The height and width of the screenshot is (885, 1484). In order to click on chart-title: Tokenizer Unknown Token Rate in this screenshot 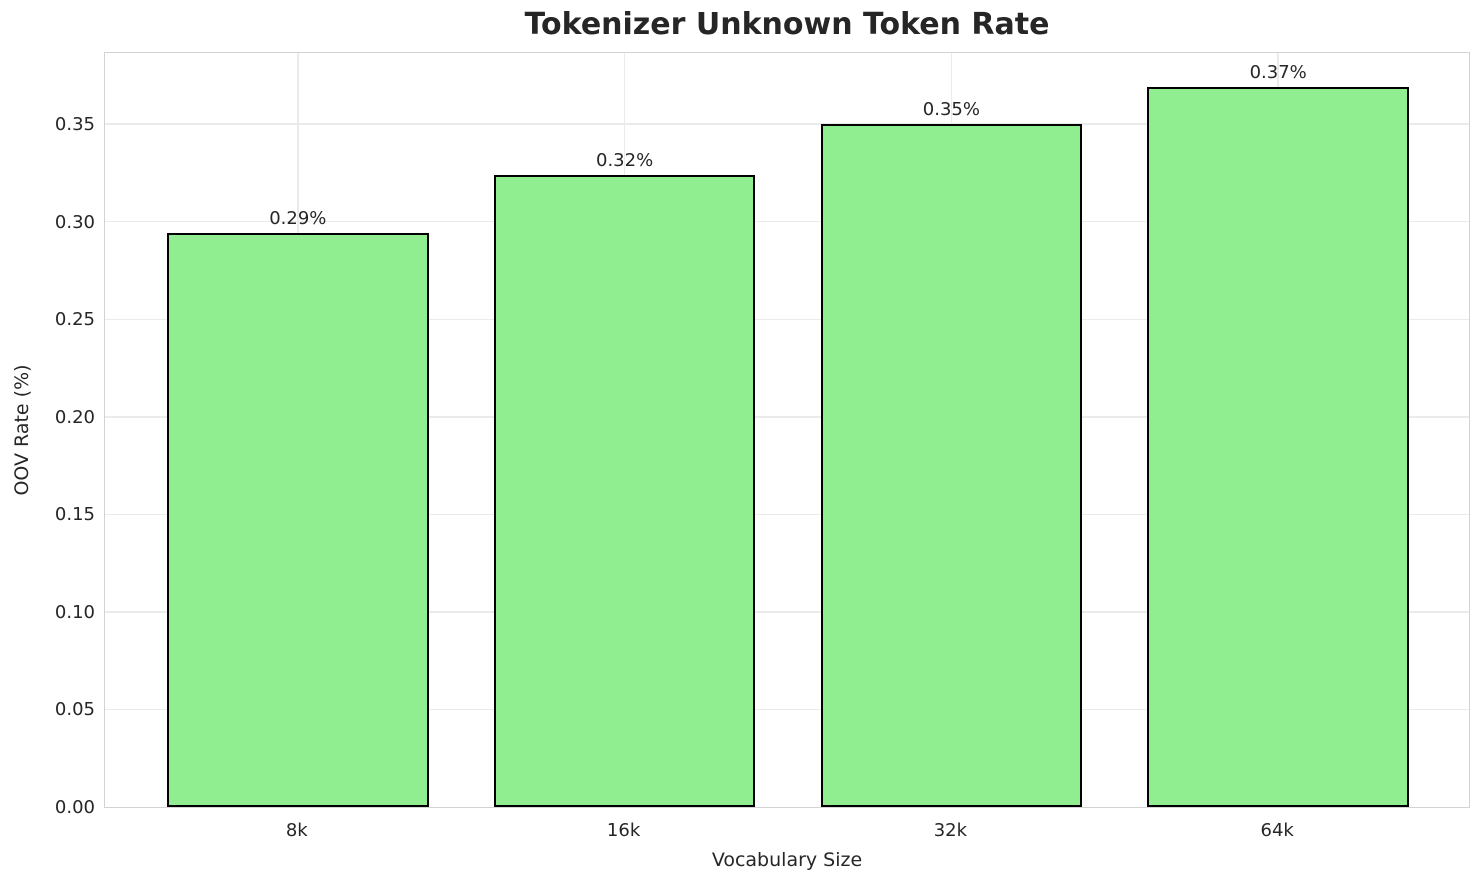, I will do `click(787, 24)`.